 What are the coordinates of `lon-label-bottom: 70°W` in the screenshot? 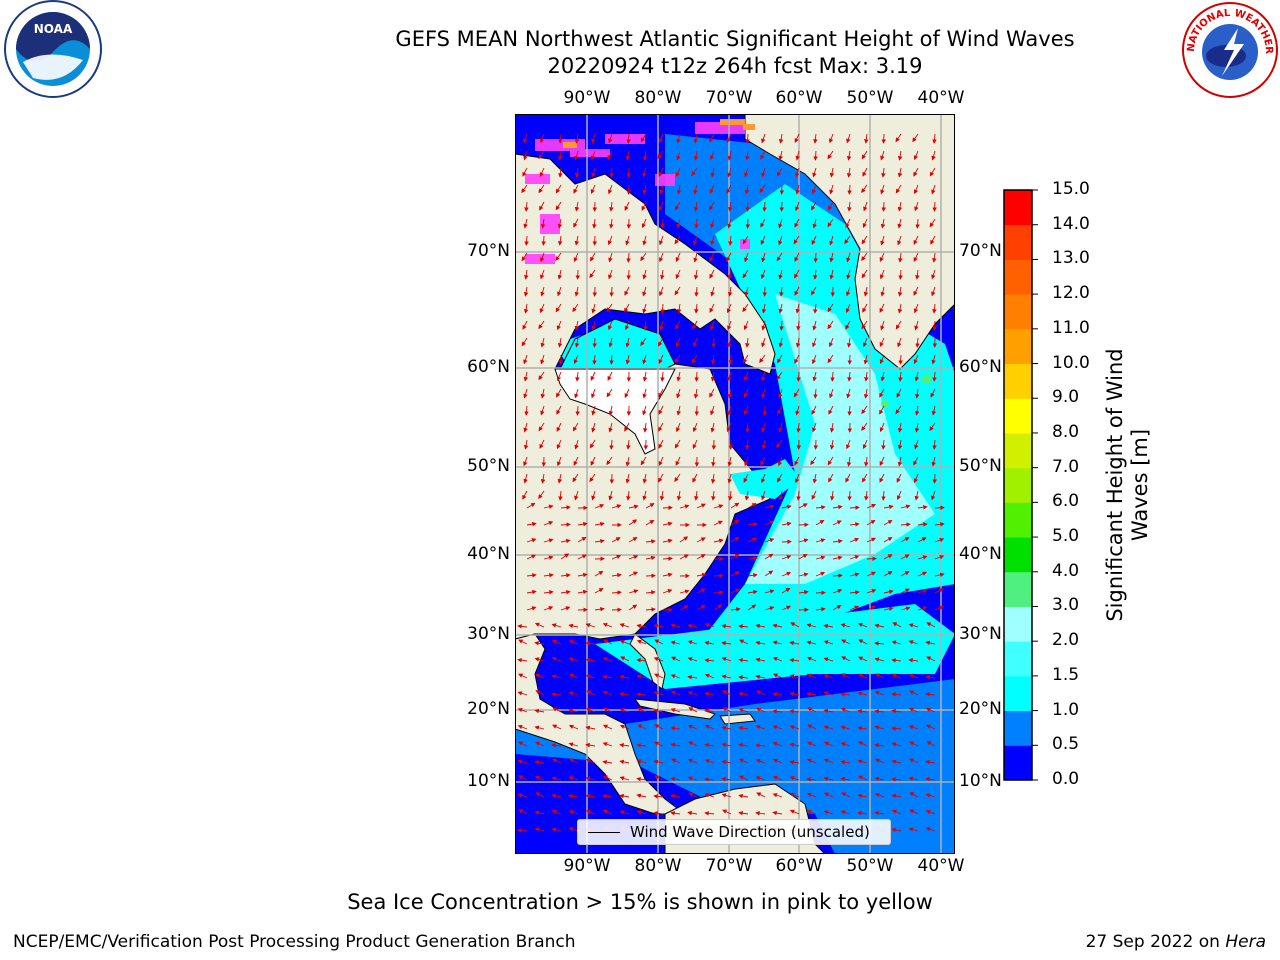 It's located at (729, 866).